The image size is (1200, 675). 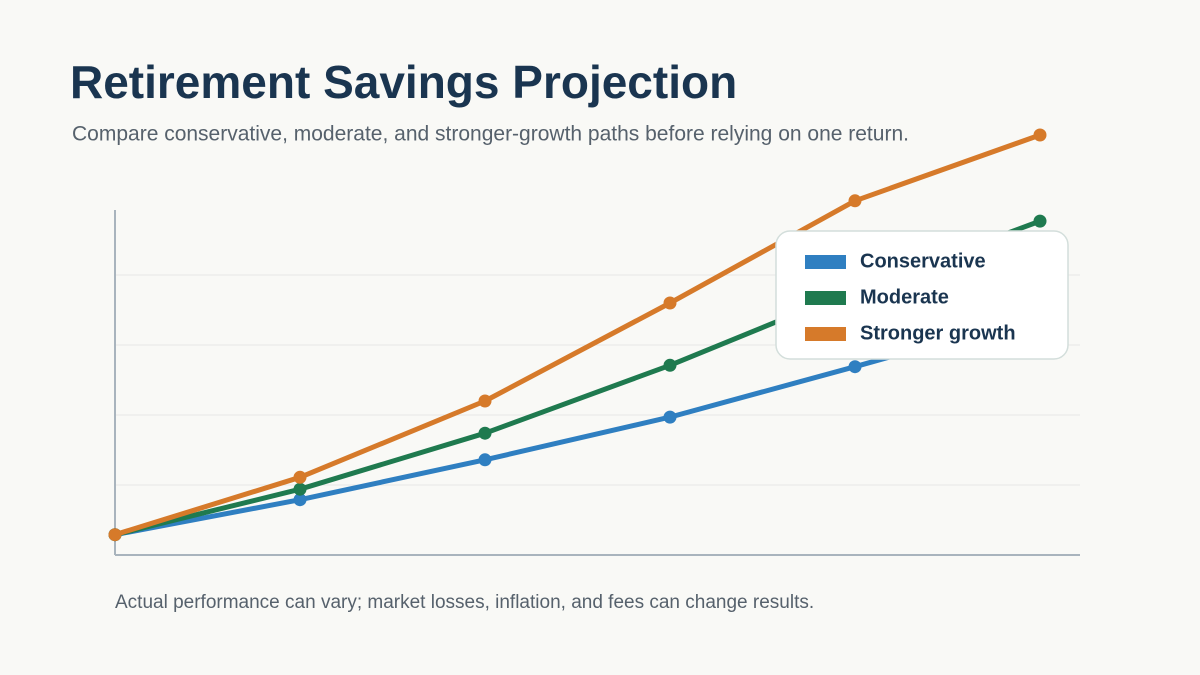 I want to click on chart-title: Retirement Savings Projection, so click(x=403, y=82).